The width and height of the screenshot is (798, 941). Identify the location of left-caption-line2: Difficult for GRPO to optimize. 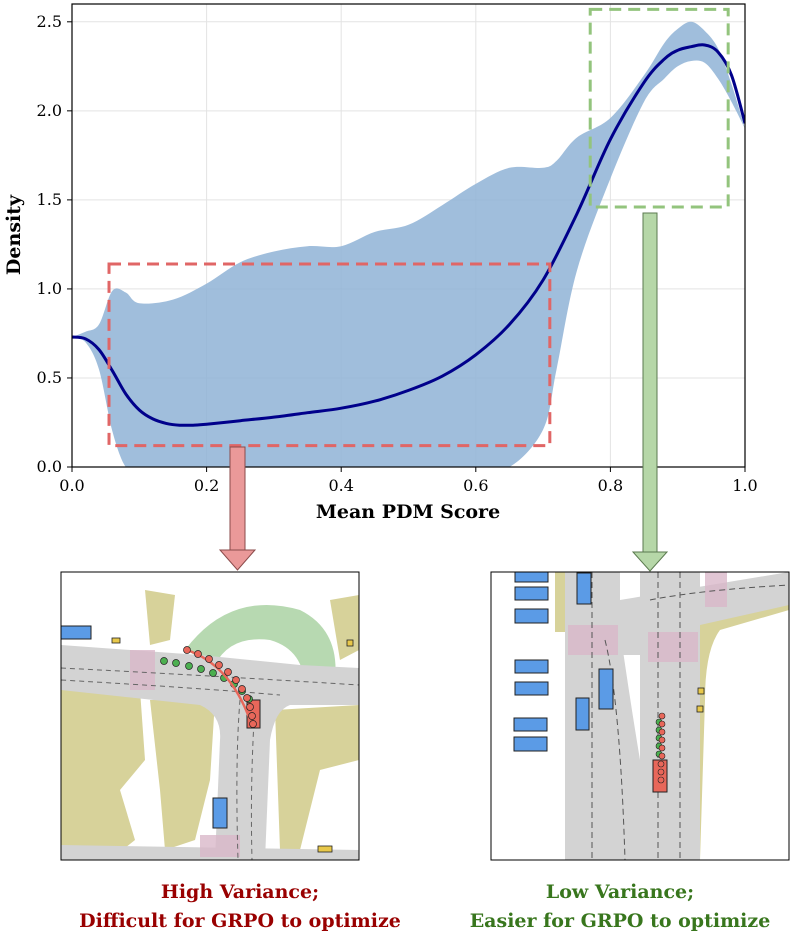
(240, 921).